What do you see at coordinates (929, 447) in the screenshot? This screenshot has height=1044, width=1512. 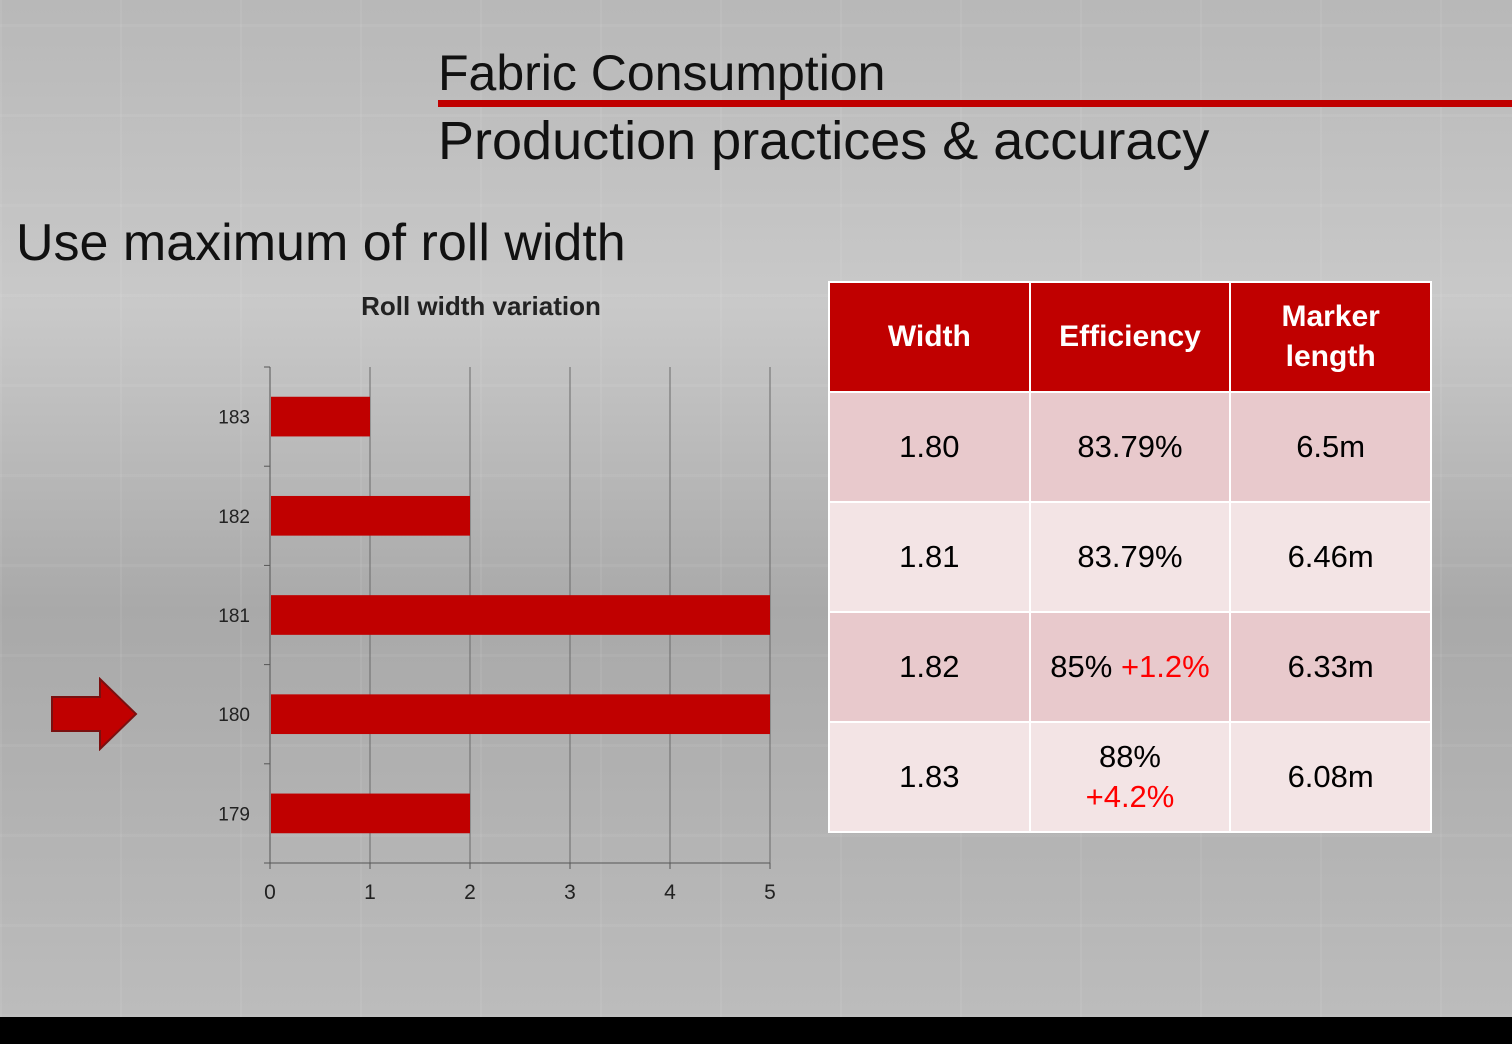 I see `cell-width: 1.80` at bounding box center [929, 447].